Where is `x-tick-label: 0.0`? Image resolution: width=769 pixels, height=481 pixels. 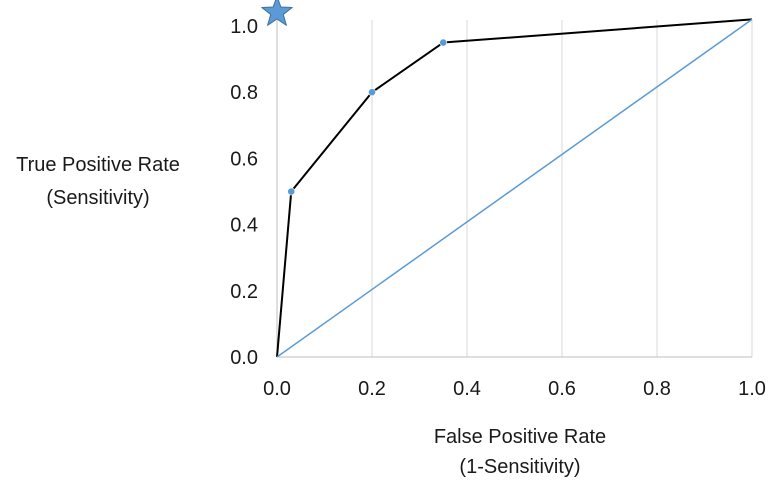
x-tick-label: 0.0 is located at coordinates (277, 389).